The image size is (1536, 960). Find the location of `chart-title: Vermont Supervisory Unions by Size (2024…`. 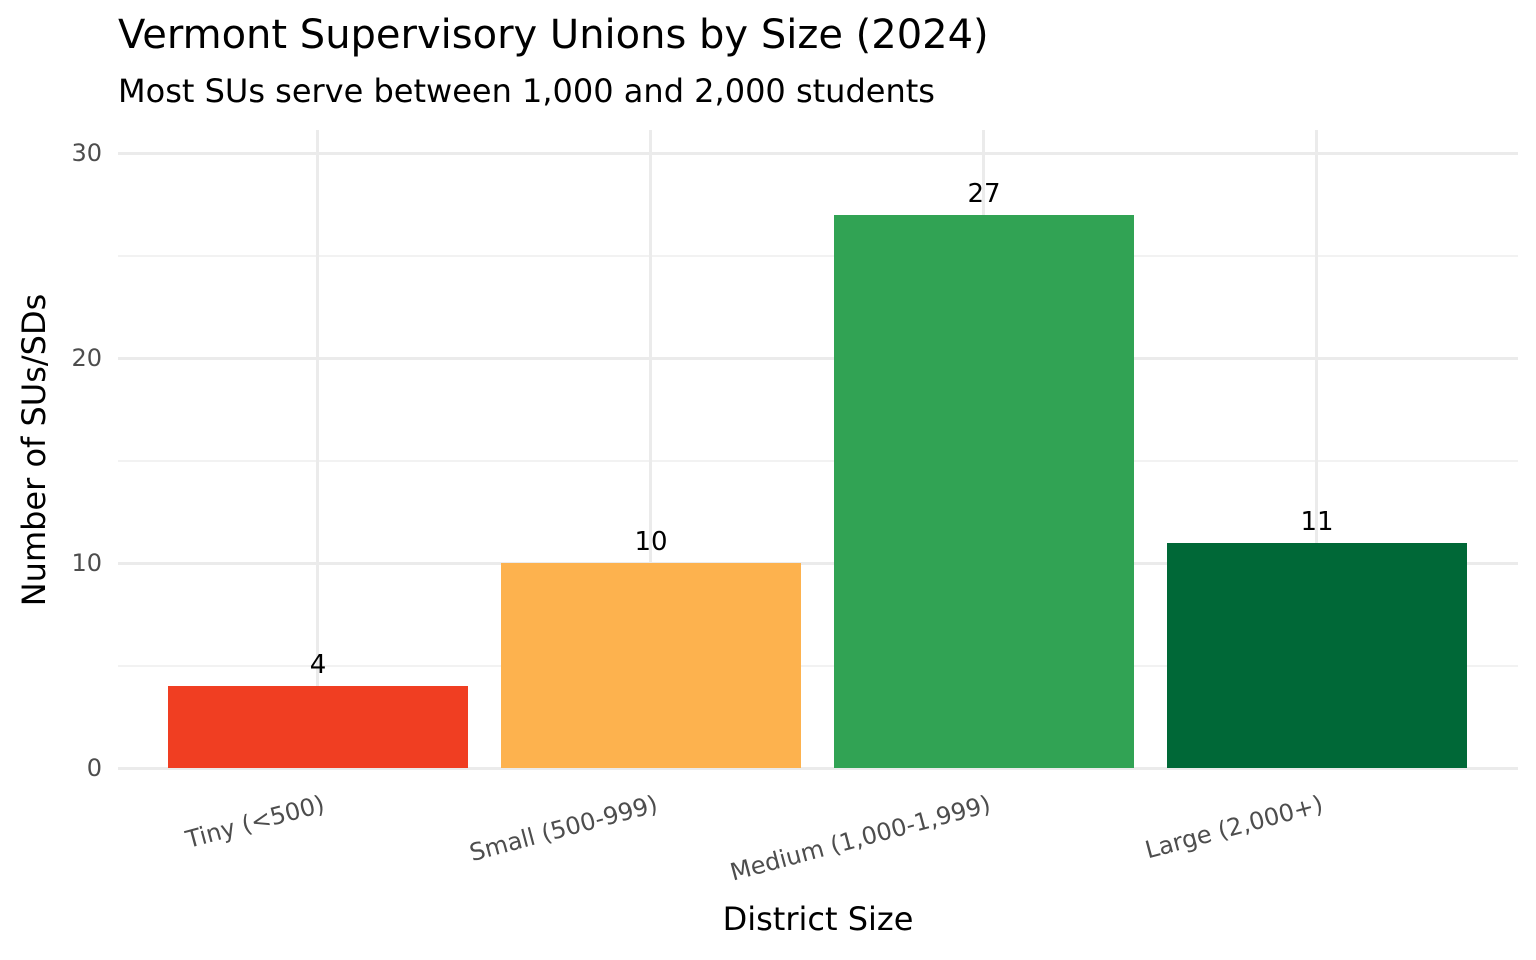

chart-title: Vermont Supervisory Unions by Size (2024… is located at coordinates (553, 35).